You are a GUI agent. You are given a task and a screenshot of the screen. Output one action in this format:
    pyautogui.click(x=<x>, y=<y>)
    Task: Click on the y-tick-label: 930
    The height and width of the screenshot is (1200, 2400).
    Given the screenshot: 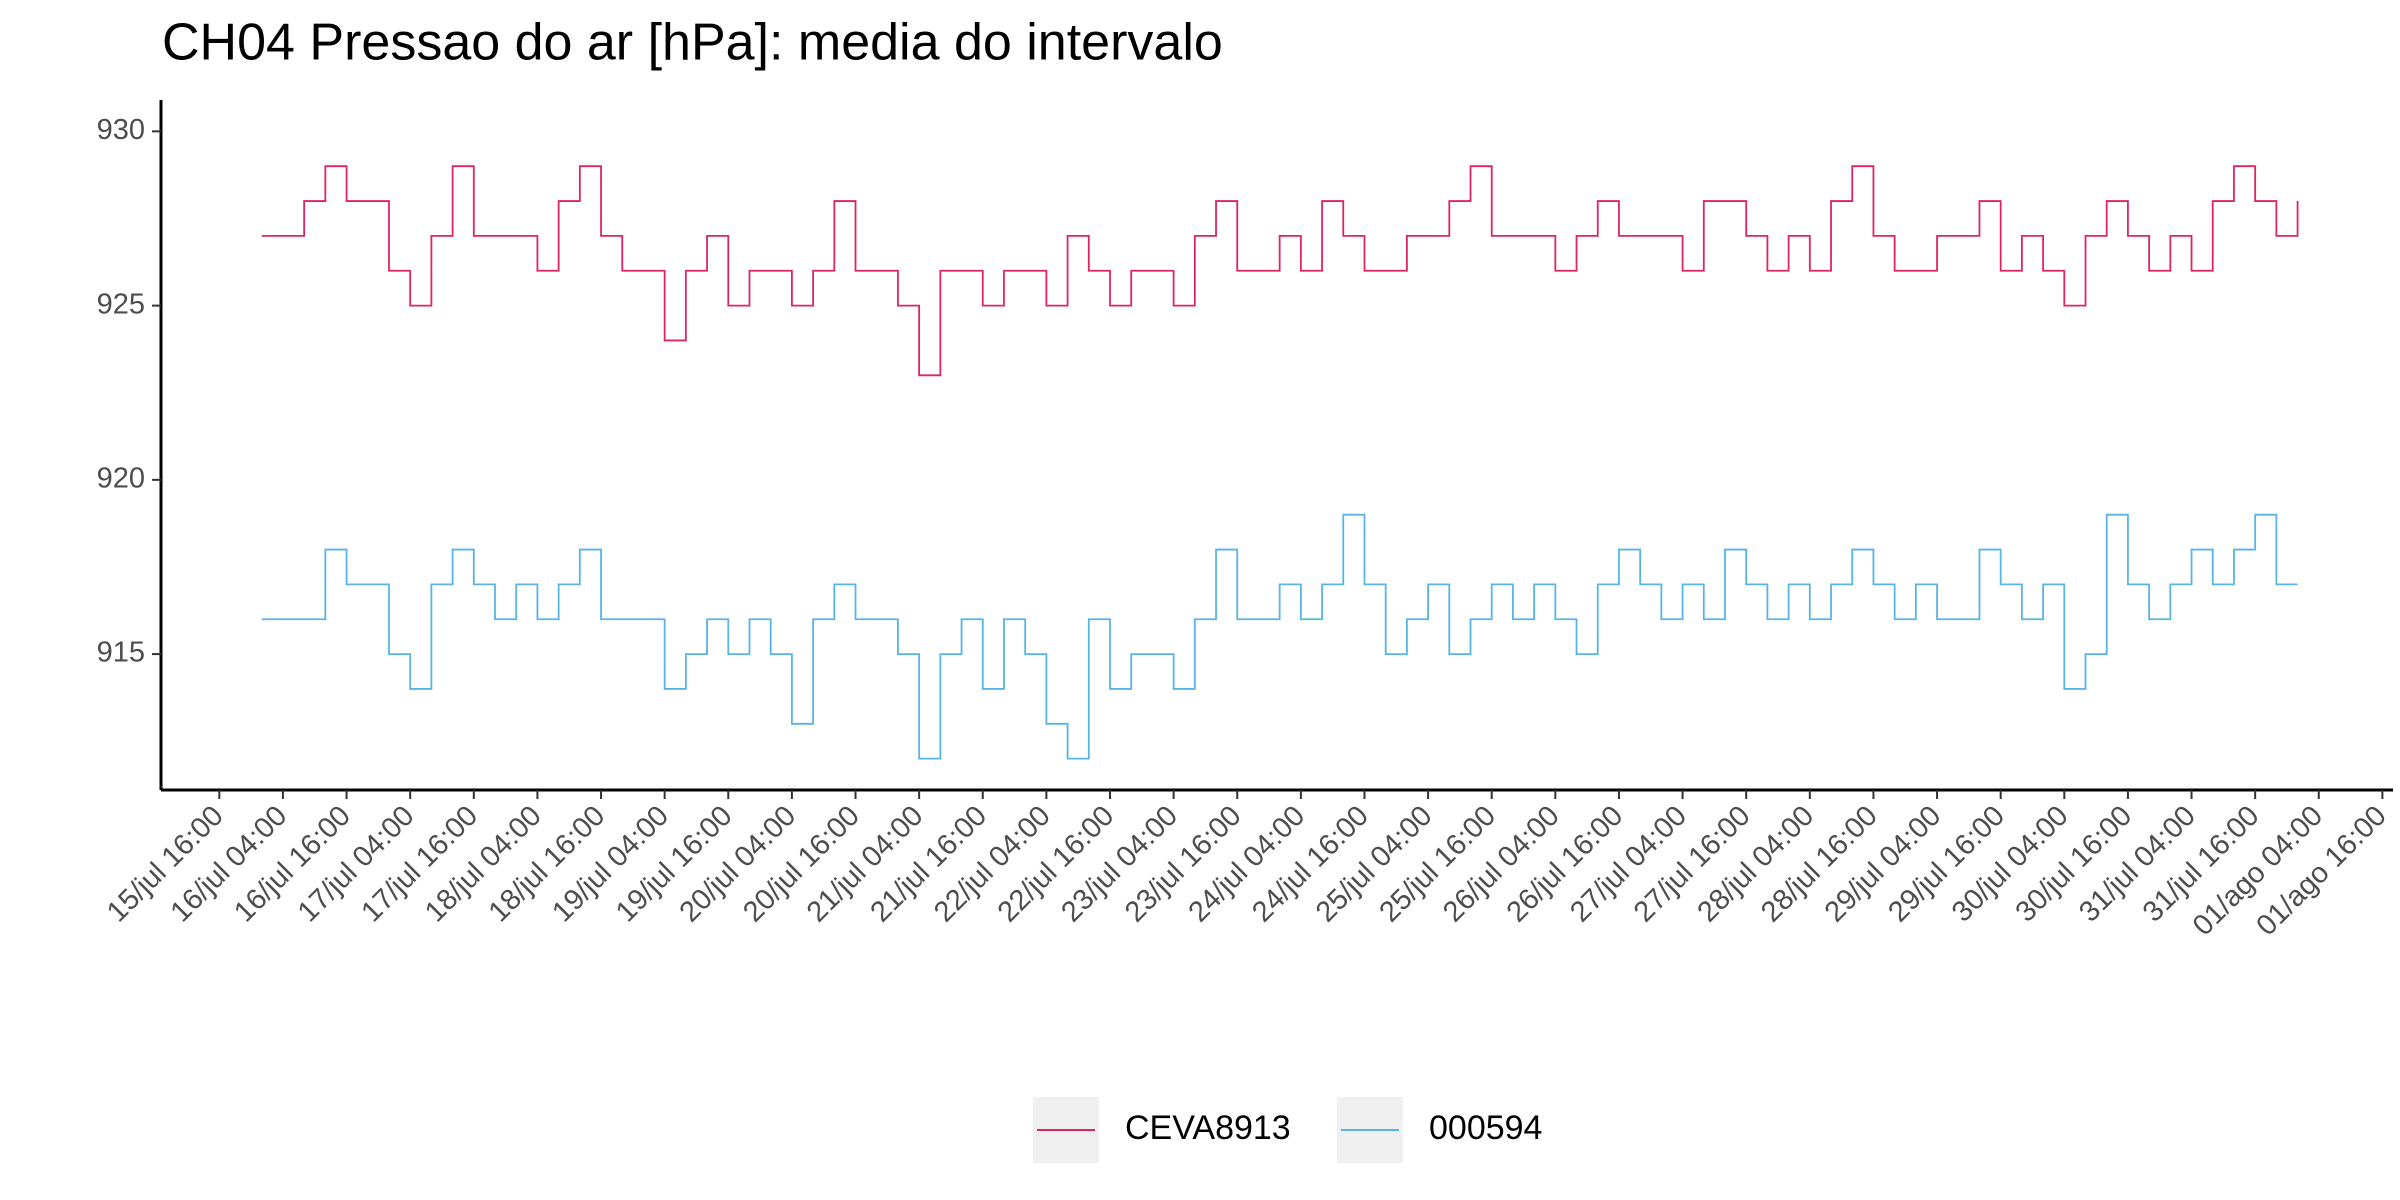 What is the action you would take?
    pyautogui.click(x=121, y=130)
    